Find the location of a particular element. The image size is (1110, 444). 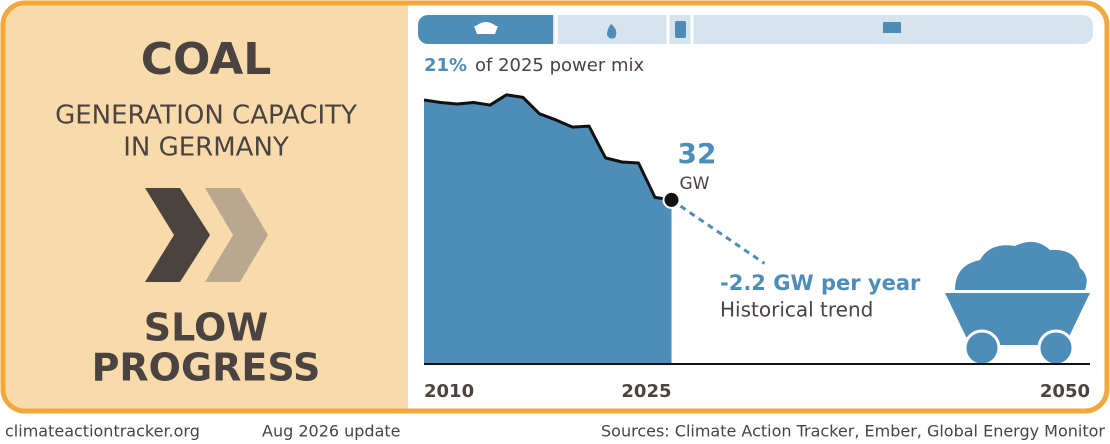

footer-site: climateactiontracker.org is located at coordinates (102, 431).